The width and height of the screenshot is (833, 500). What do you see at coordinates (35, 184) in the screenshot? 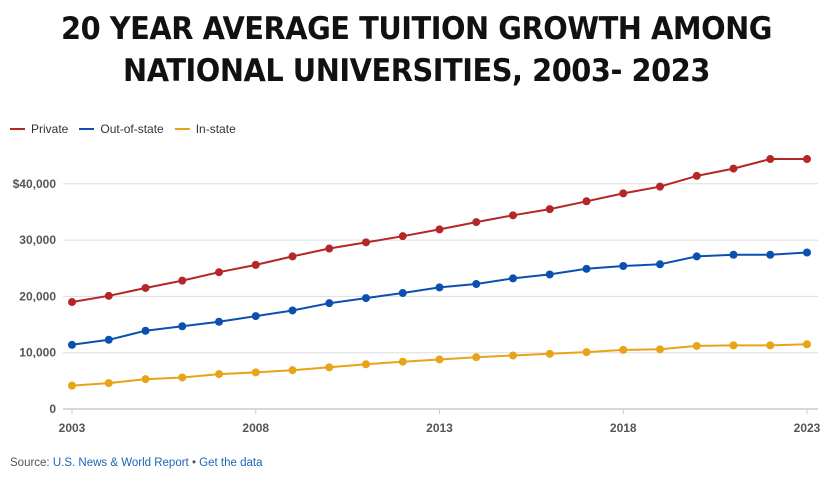
I see `y-tick-label: $40,000` at bounding box center [35, 184].